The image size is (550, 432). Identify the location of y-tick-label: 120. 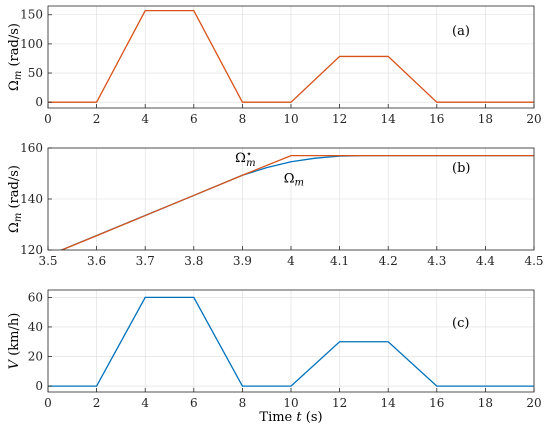
(31, 250).